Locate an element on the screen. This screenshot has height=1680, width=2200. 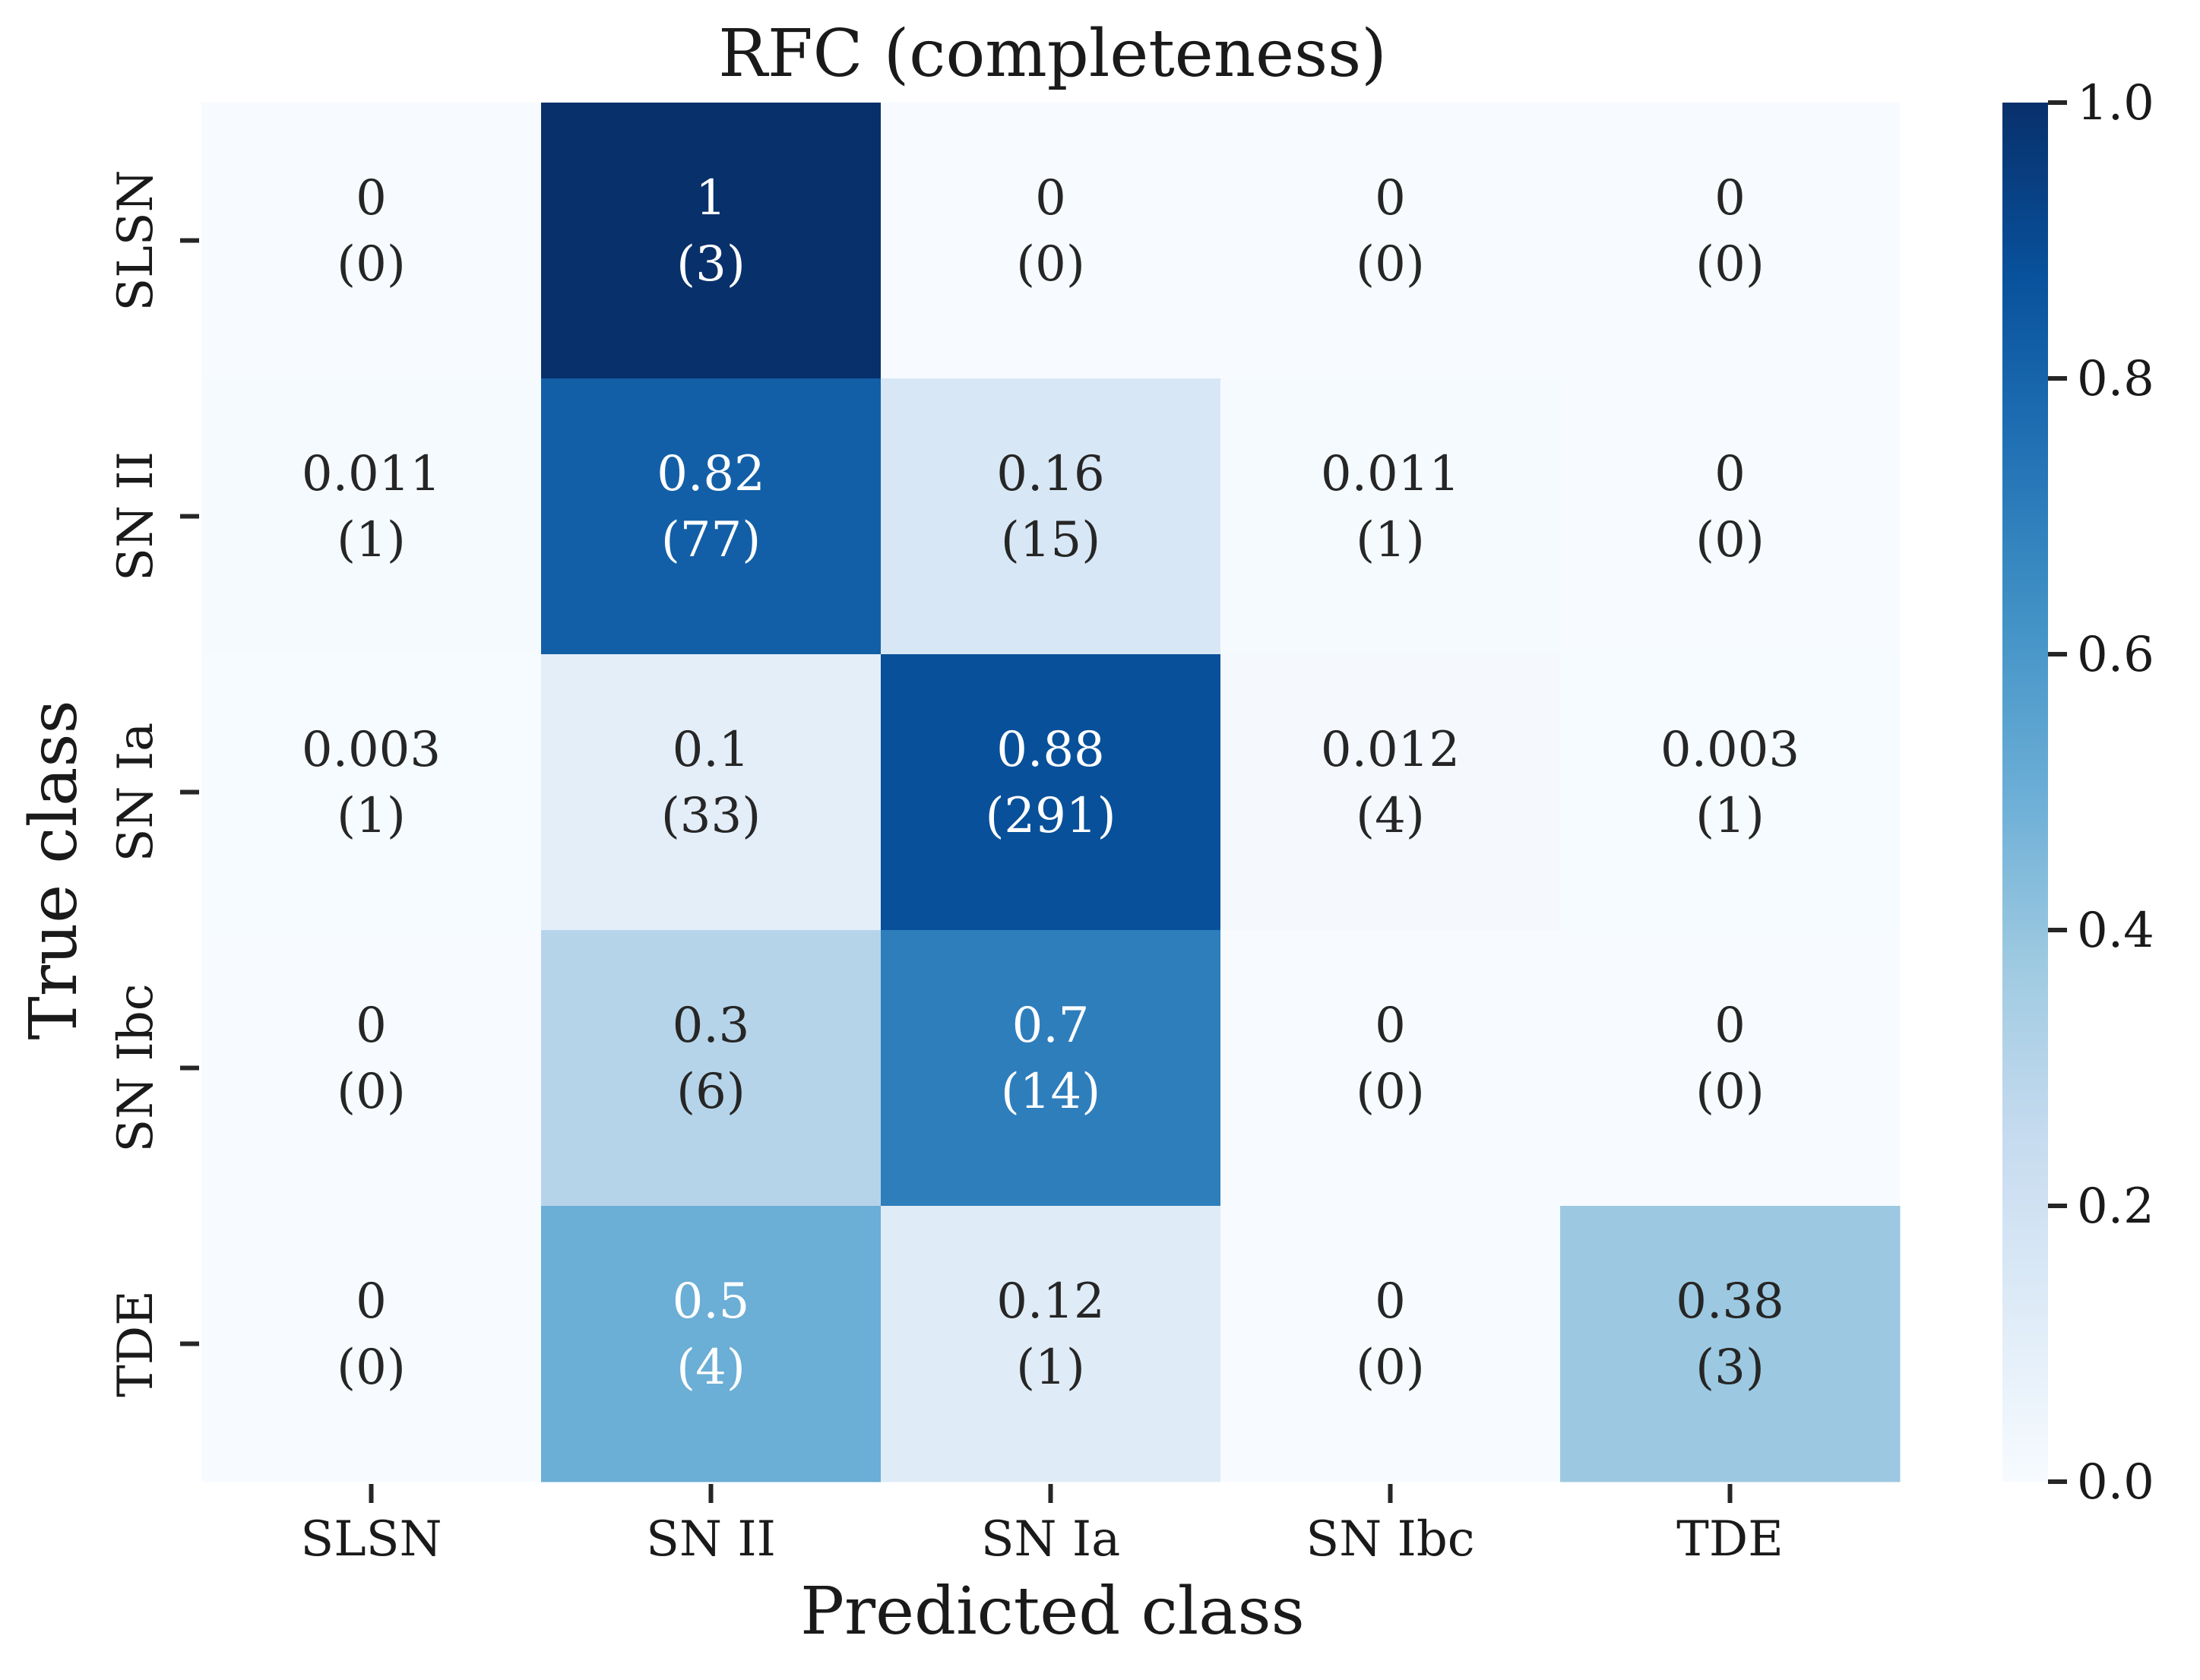
y-tick-label: TDE is located at coordinates (136, 1343).